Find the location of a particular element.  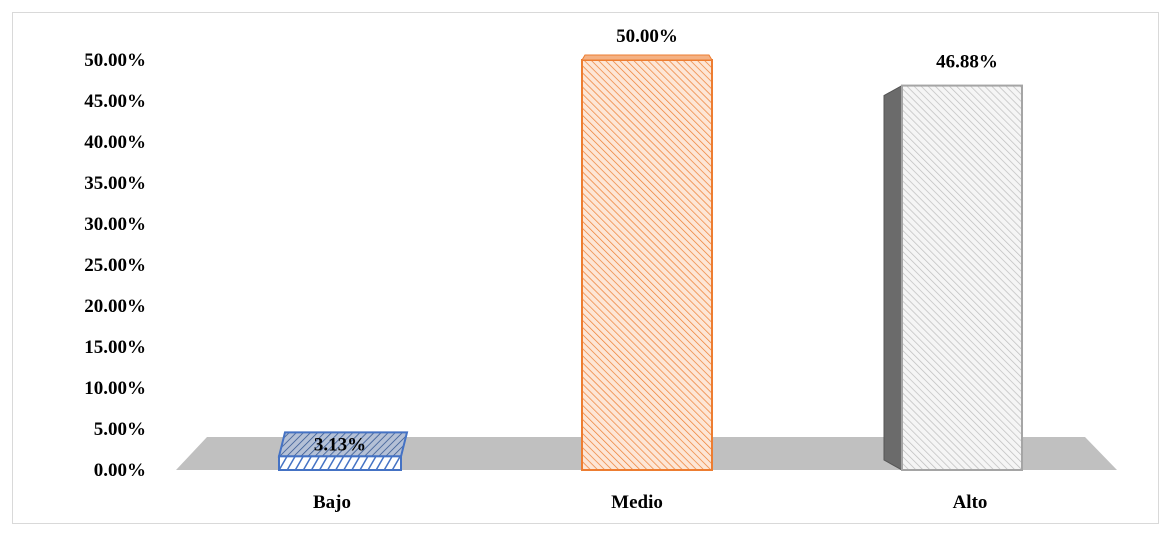

y-tick-label: 10.00% is located at coordinates (115, 388).